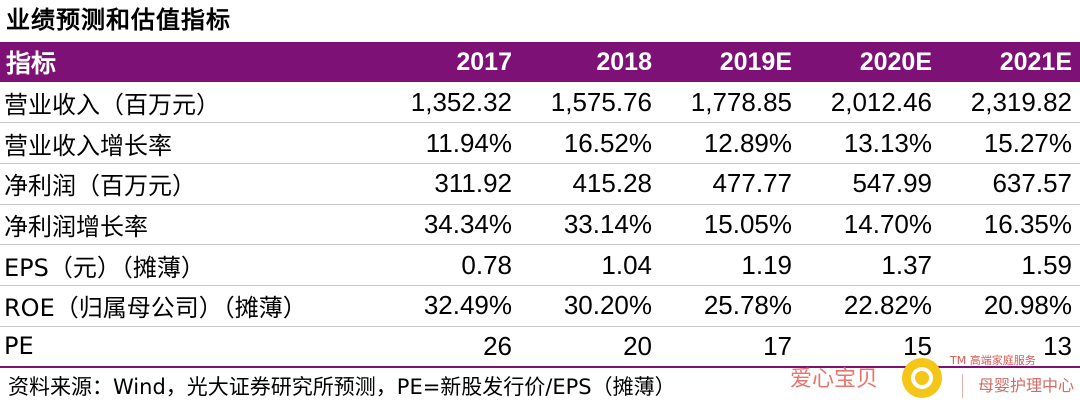 The width and height of the screenshot is (1080, 406). What do you see at coordinates (540, 62) in the screenshot?
I see `table-header-row: 指标 2017 2018 2019E 2020E 2021E` at bounding box center [540, 62].